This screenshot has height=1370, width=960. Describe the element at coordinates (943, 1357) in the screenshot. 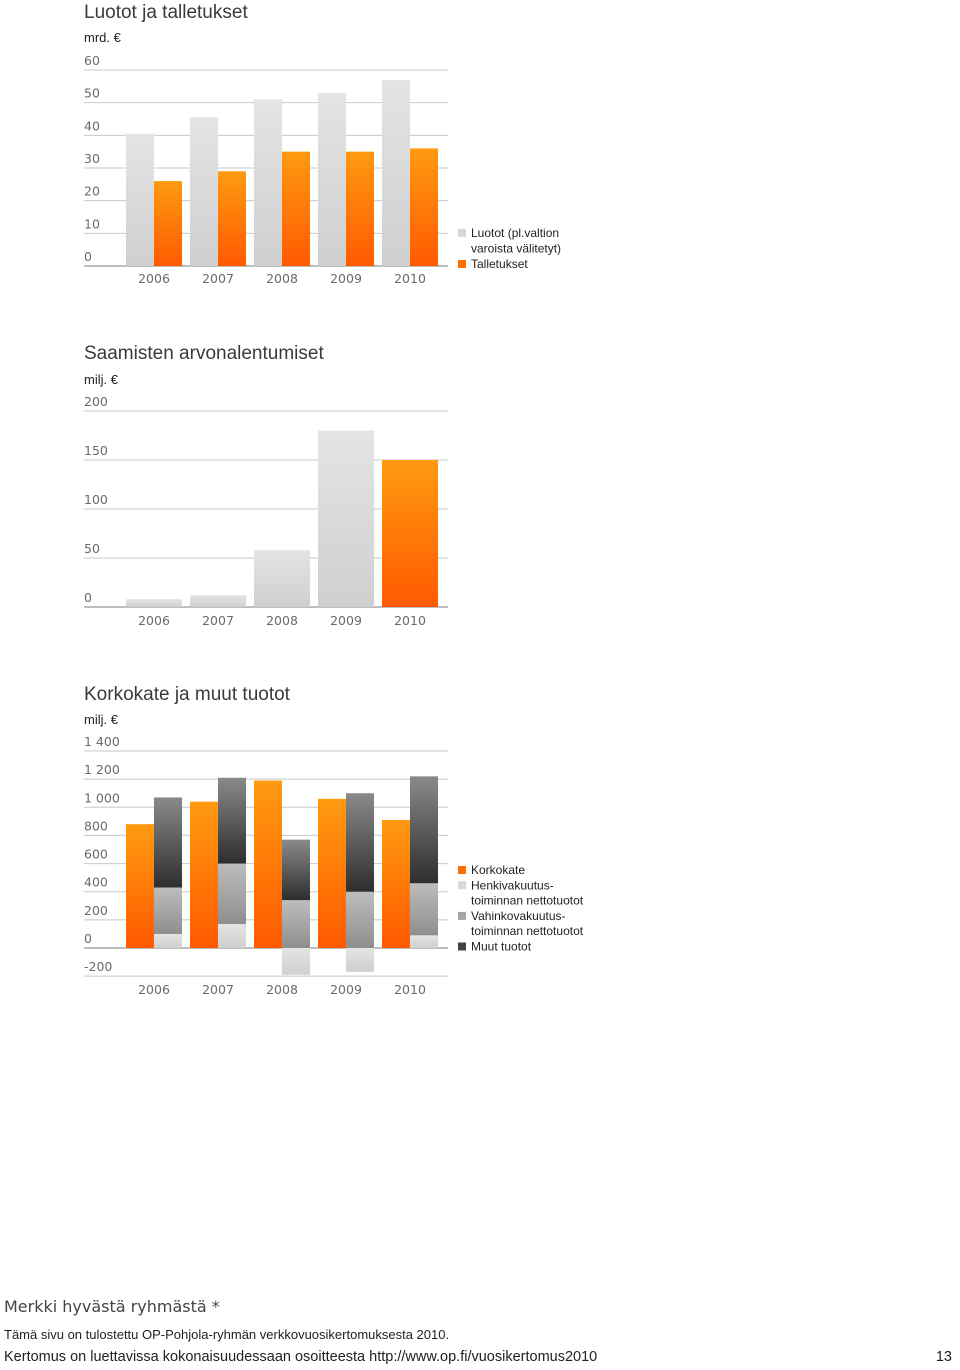

I see `page-number: 13` at that location.